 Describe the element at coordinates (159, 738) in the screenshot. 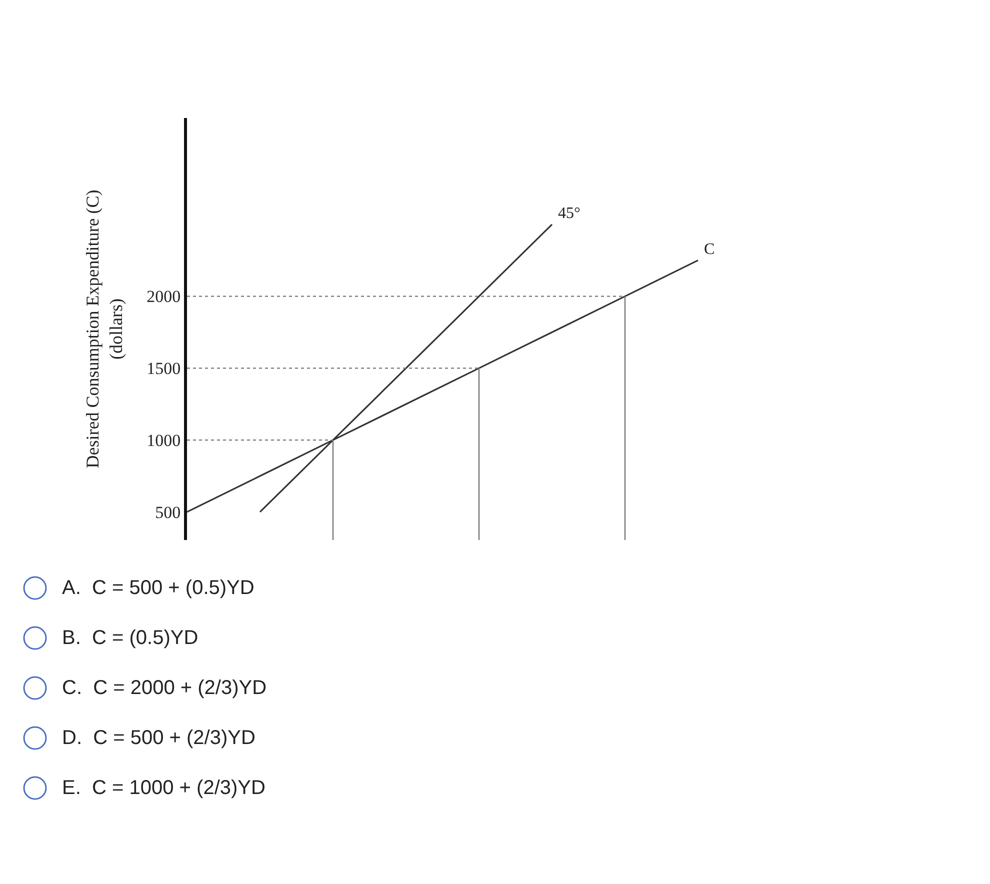

I see `text: D. C = 500 + (2/3)YD` at that location.